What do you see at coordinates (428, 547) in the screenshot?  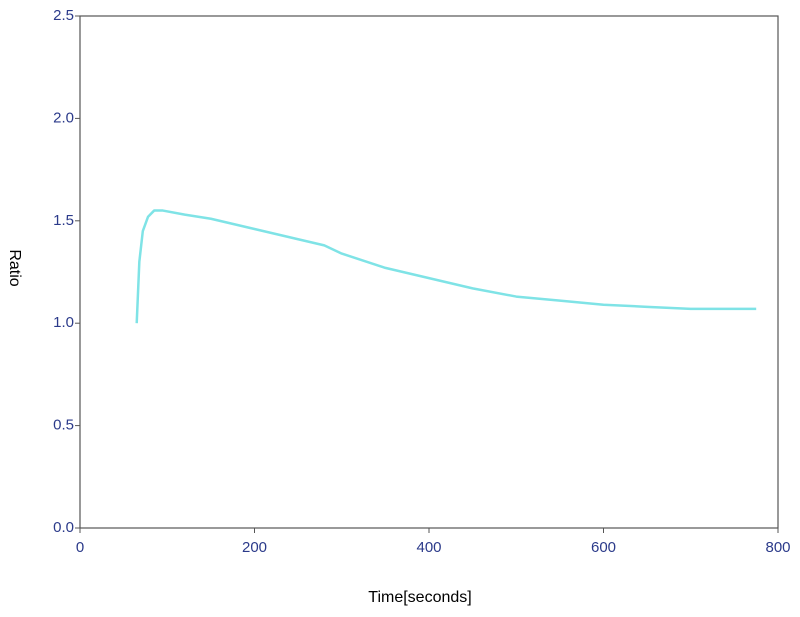 I see `x-tick-label: 400` at bounding box center [428, 547].